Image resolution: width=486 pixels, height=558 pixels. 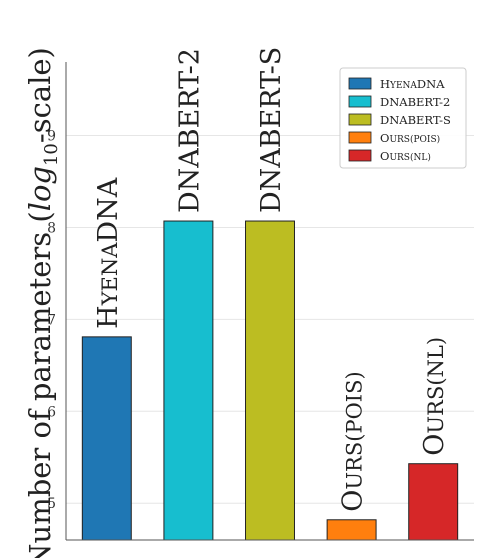 I want to click on legend-entry-3-lead: O, so click(x=384, y=138).